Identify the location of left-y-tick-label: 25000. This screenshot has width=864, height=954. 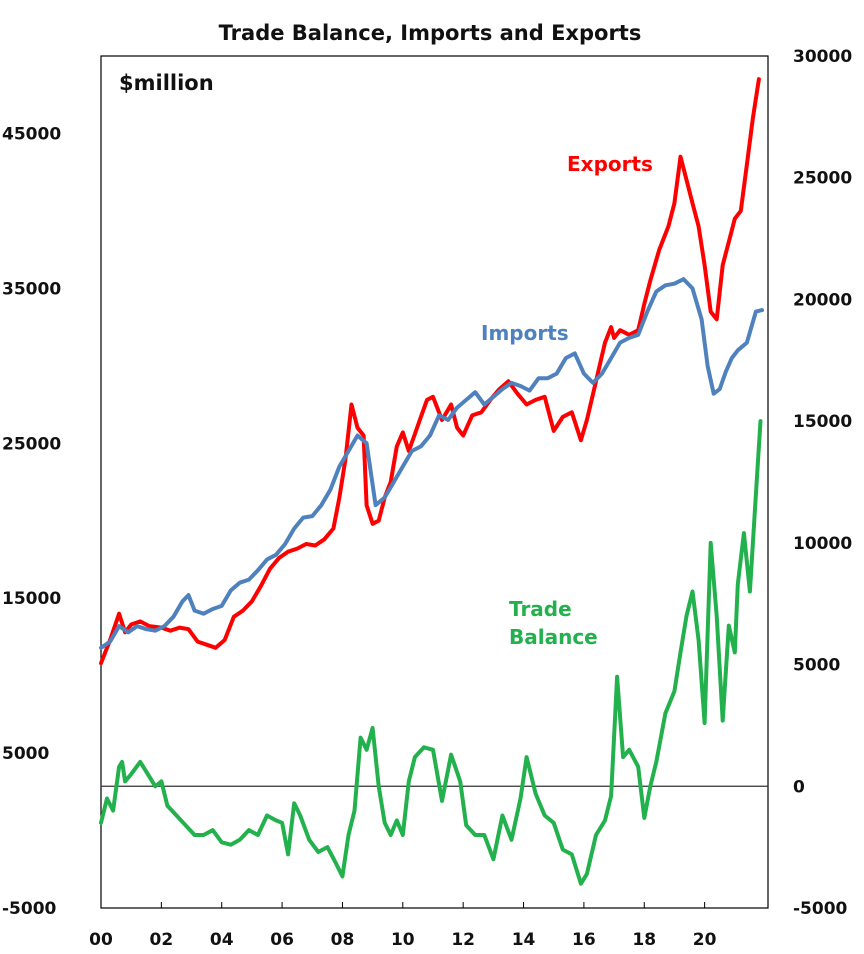
(31, 444).